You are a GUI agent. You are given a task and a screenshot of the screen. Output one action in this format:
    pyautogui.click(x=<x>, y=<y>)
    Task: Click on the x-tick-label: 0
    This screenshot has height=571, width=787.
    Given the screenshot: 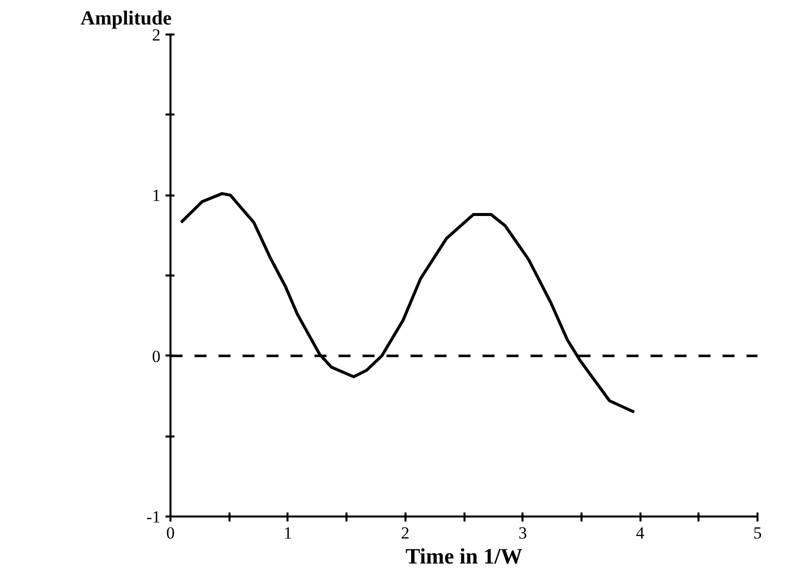 What is the action you would take?
    pyautogui.click(x=170, y=533)
    